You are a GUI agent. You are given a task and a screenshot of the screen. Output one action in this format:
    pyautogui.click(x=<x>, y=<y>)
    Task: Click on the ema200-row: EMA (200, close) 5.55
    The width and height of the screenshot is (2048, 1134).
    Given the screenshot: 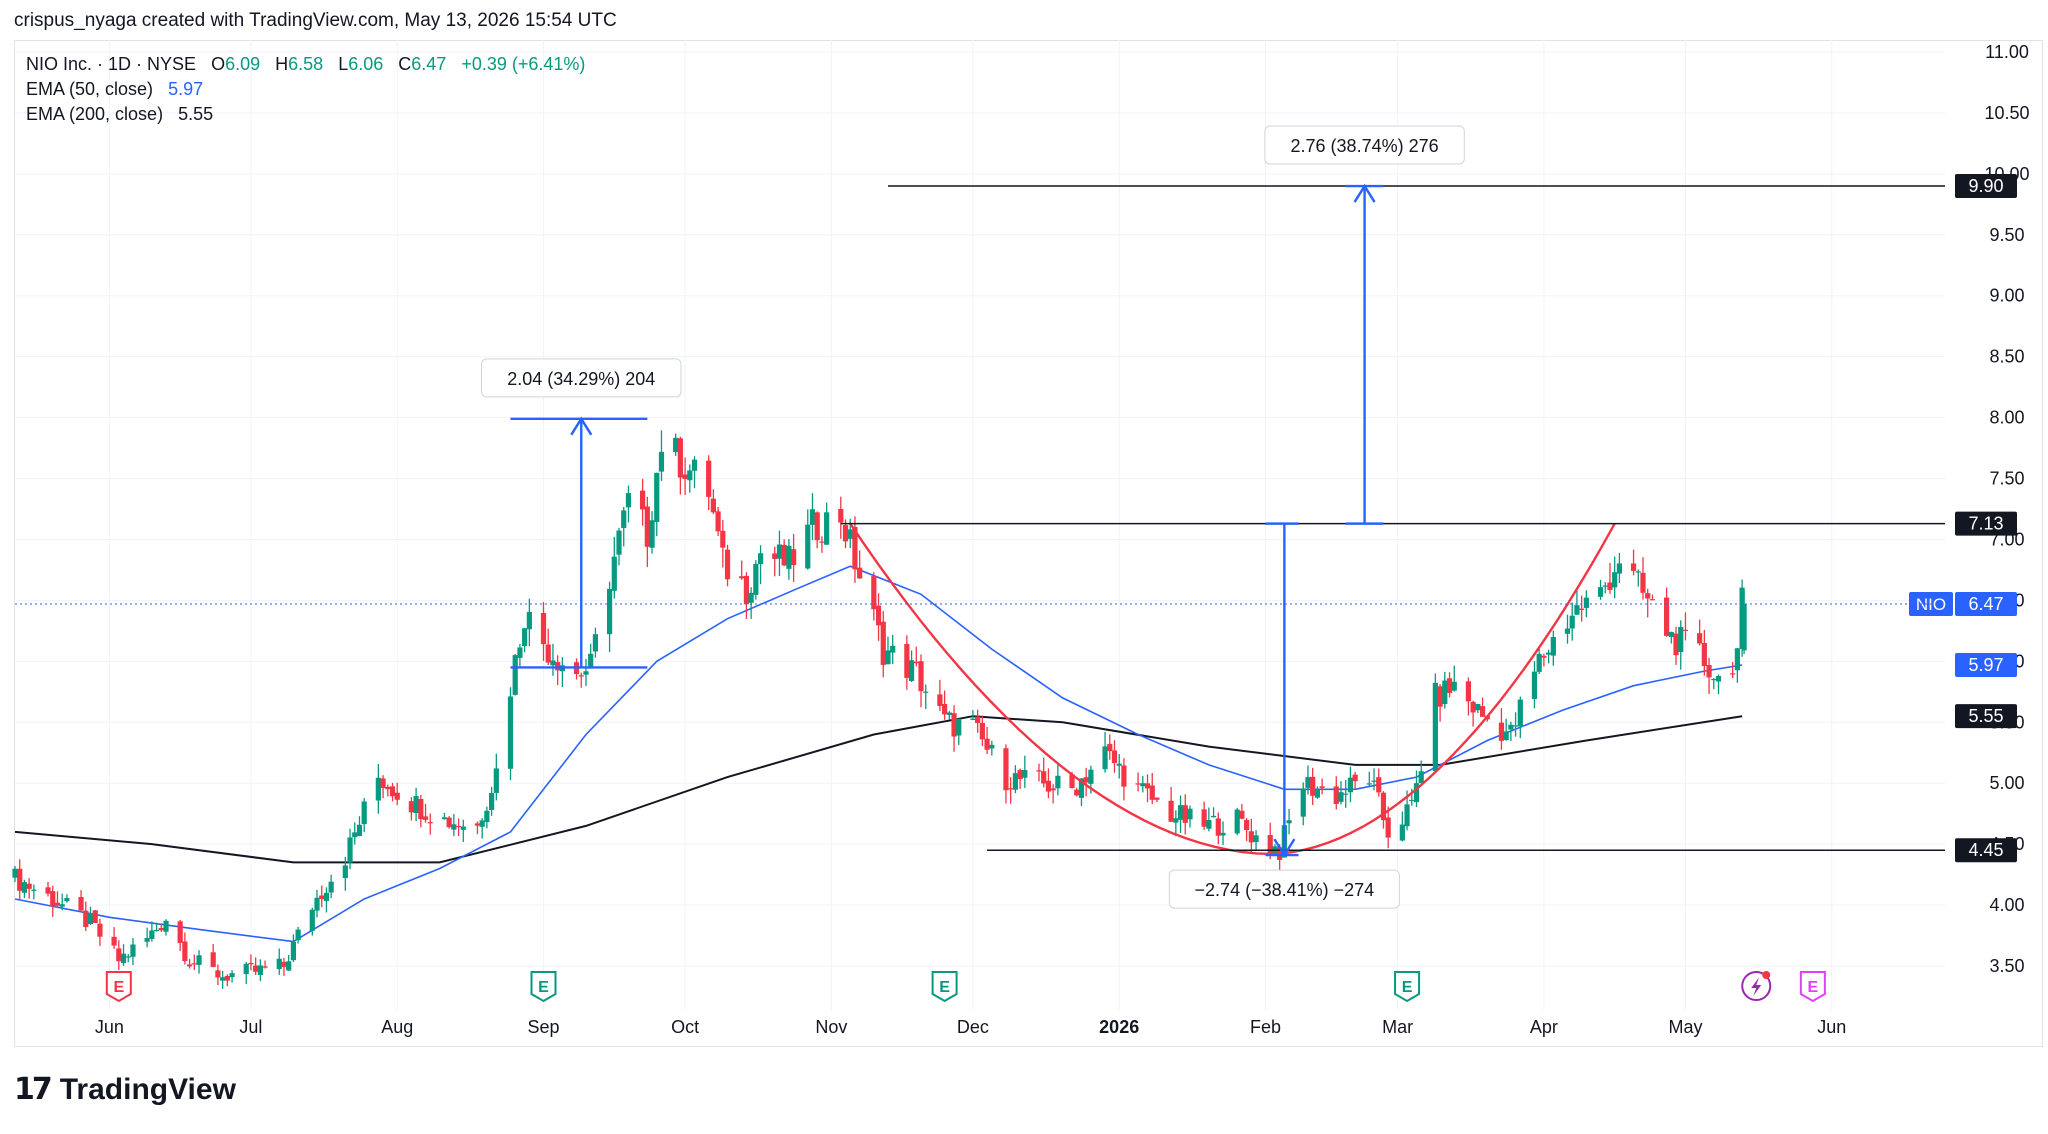 What is the action you would take?
    pyautogui.click(x=305, y=114)
    